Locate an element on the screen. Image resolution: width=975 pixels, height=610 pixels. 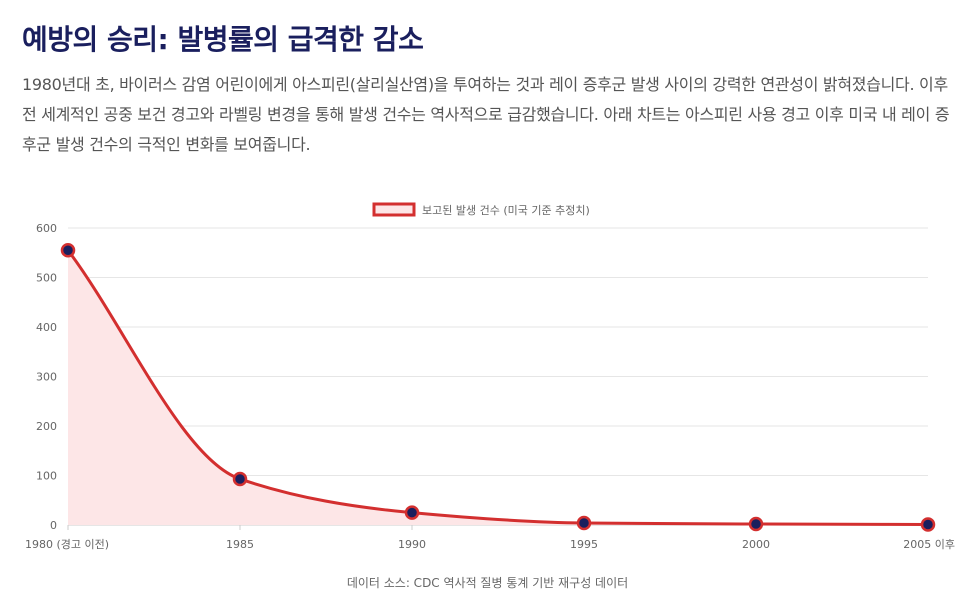
x-tick-label: 2005 이후 is located at coordinates (929, 544).